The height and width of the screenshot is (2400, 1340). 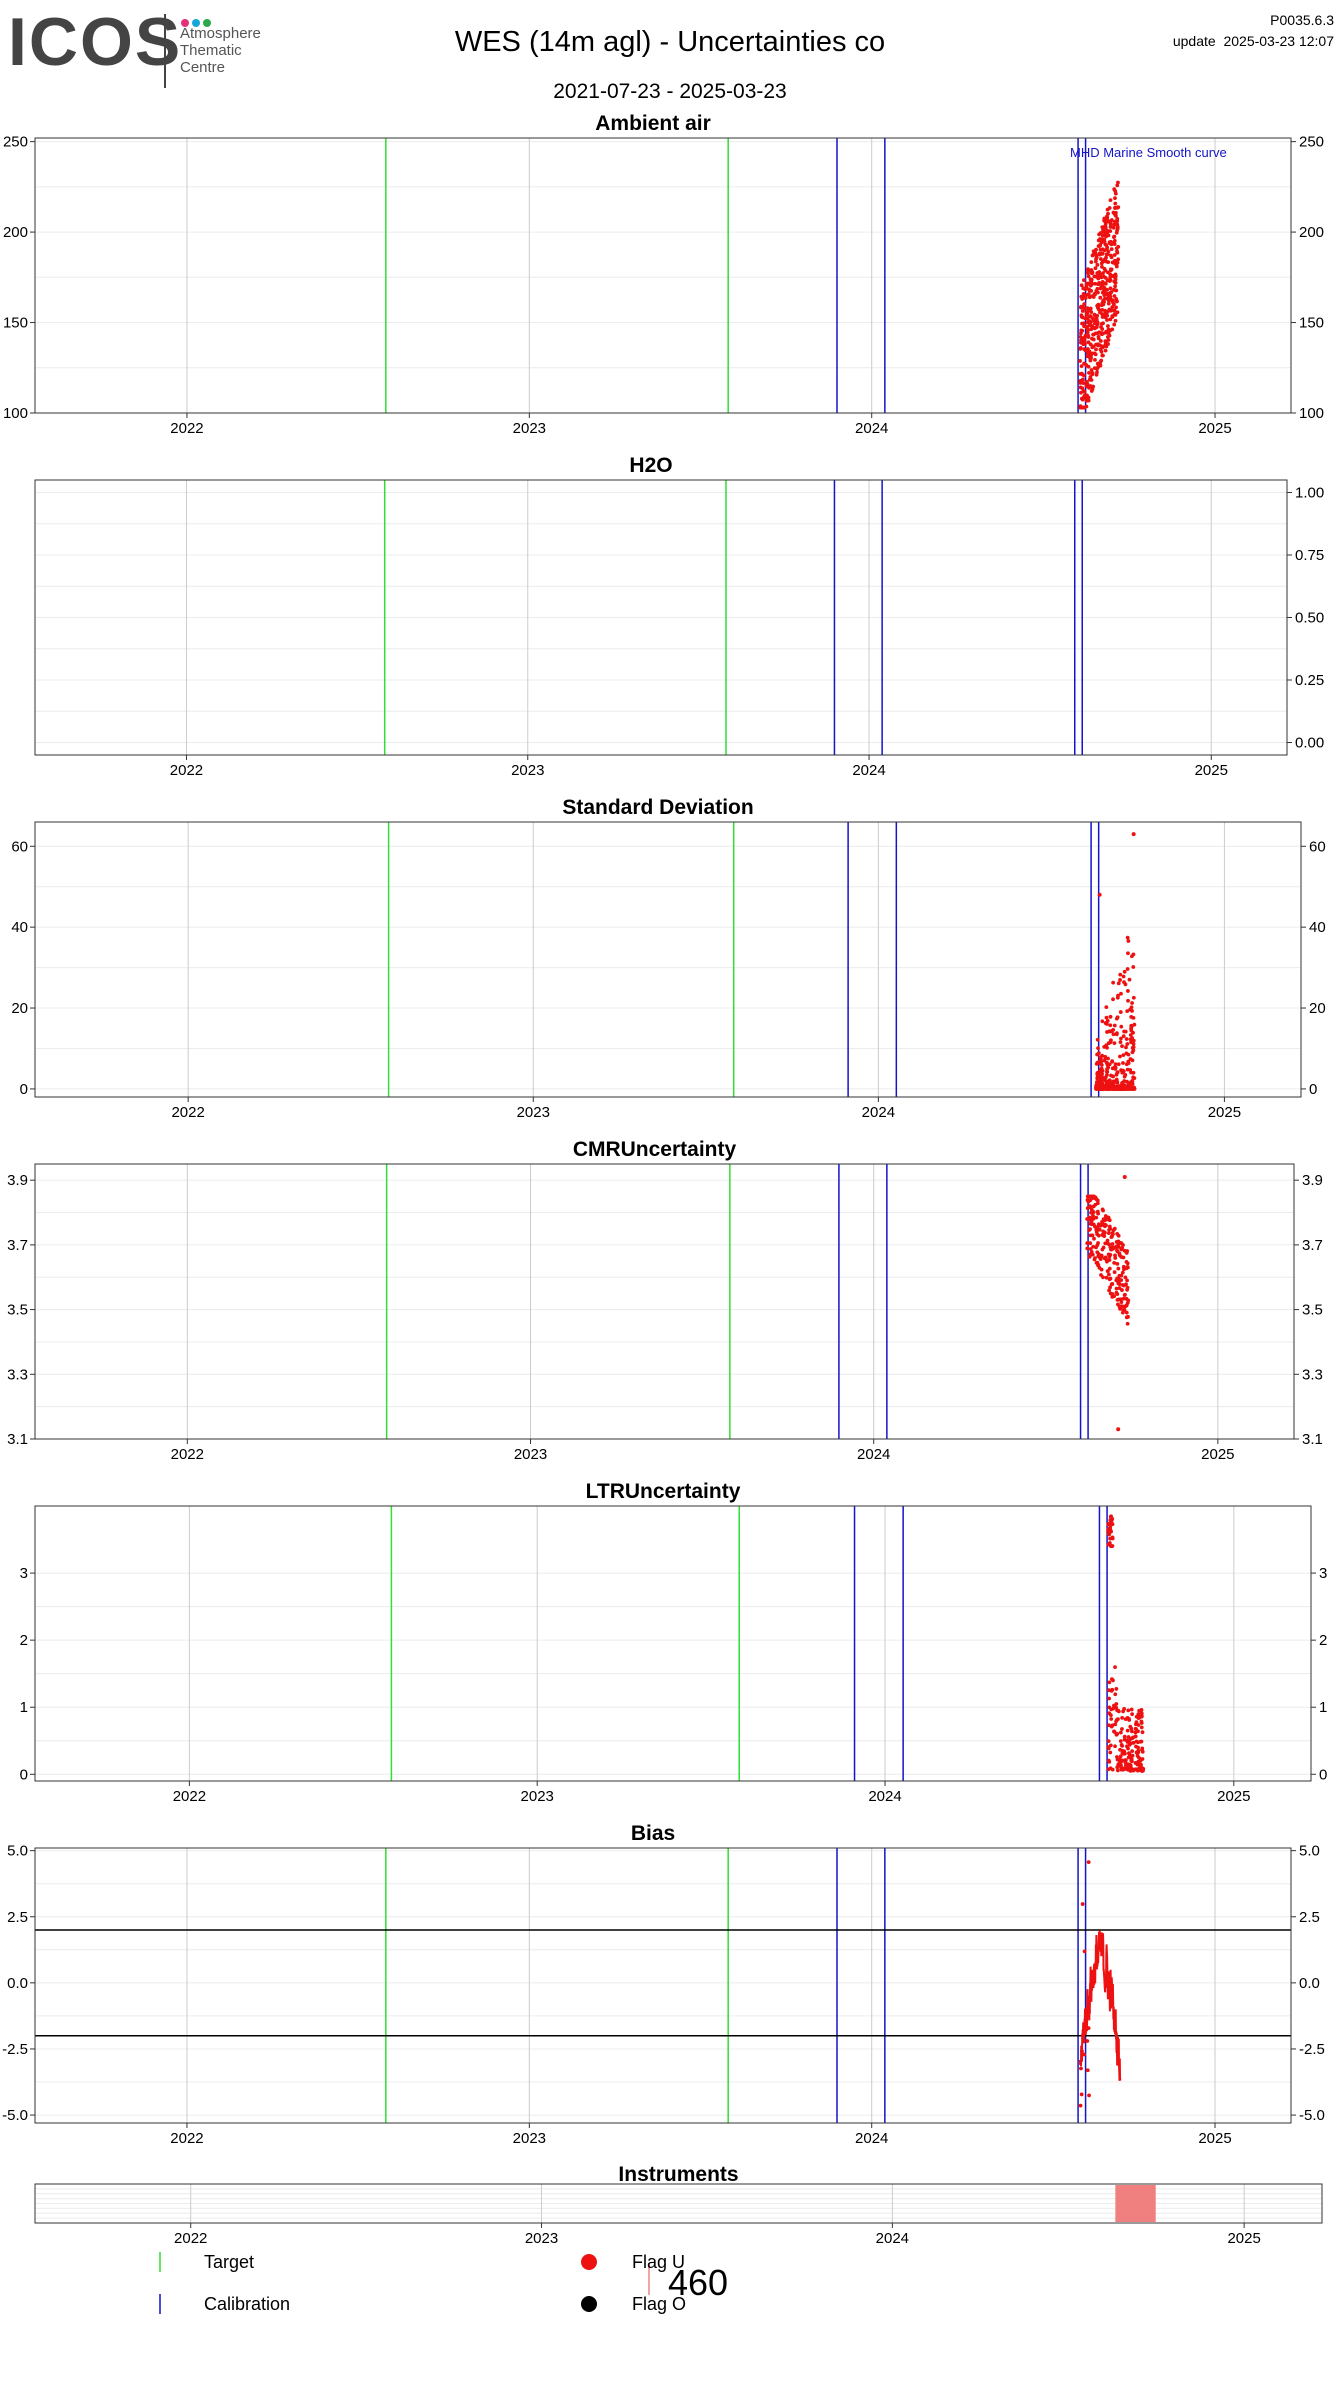 I want to click on chart-title: Ambient air, so click(x=653, y=123).